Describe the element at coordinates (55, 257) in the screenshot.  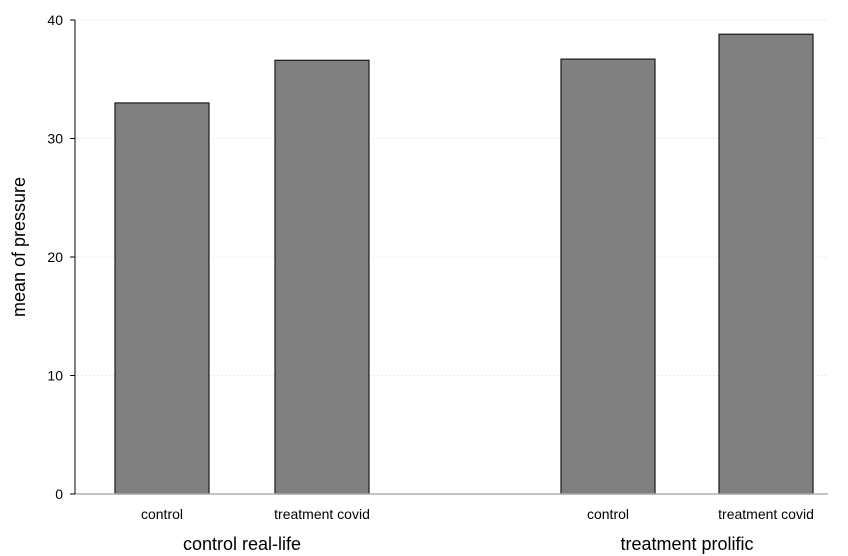
I see `y-tick-label: 20` at that location.